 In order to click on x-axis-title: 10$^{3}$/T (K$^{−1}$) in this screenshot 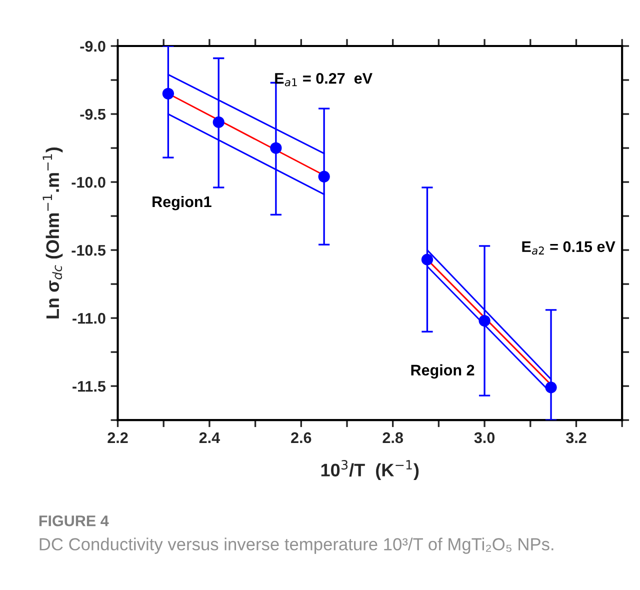, I will do `click(370, 470)`.